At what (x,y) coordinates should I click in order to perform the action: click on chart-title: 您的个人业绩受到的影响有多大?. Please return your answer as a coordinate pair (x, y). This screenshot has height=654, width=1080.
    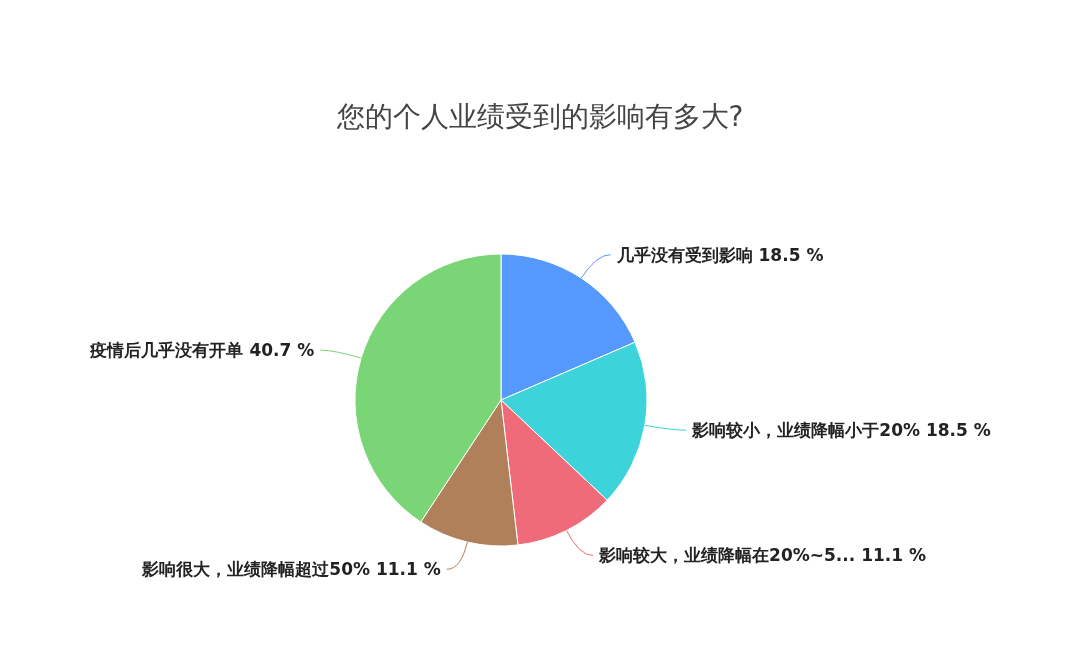
    Looking at the image, I should click on (540, 117).